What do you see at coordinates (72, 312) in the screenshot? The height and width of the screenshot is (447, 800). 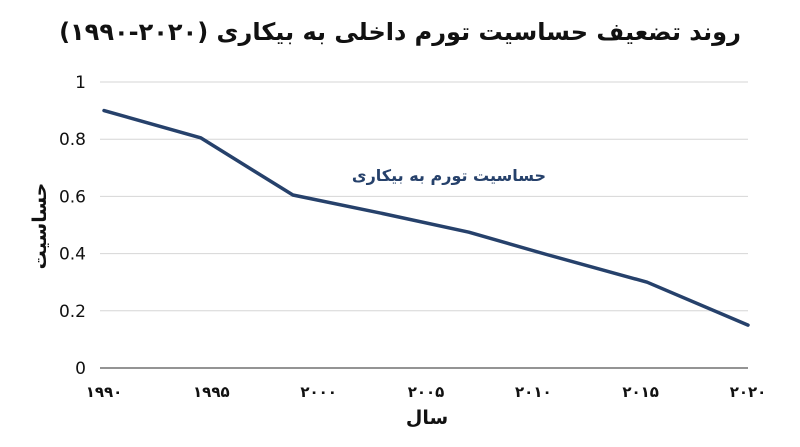 I see `y-tick-label: 0.2` at bounding box center [72, 312].